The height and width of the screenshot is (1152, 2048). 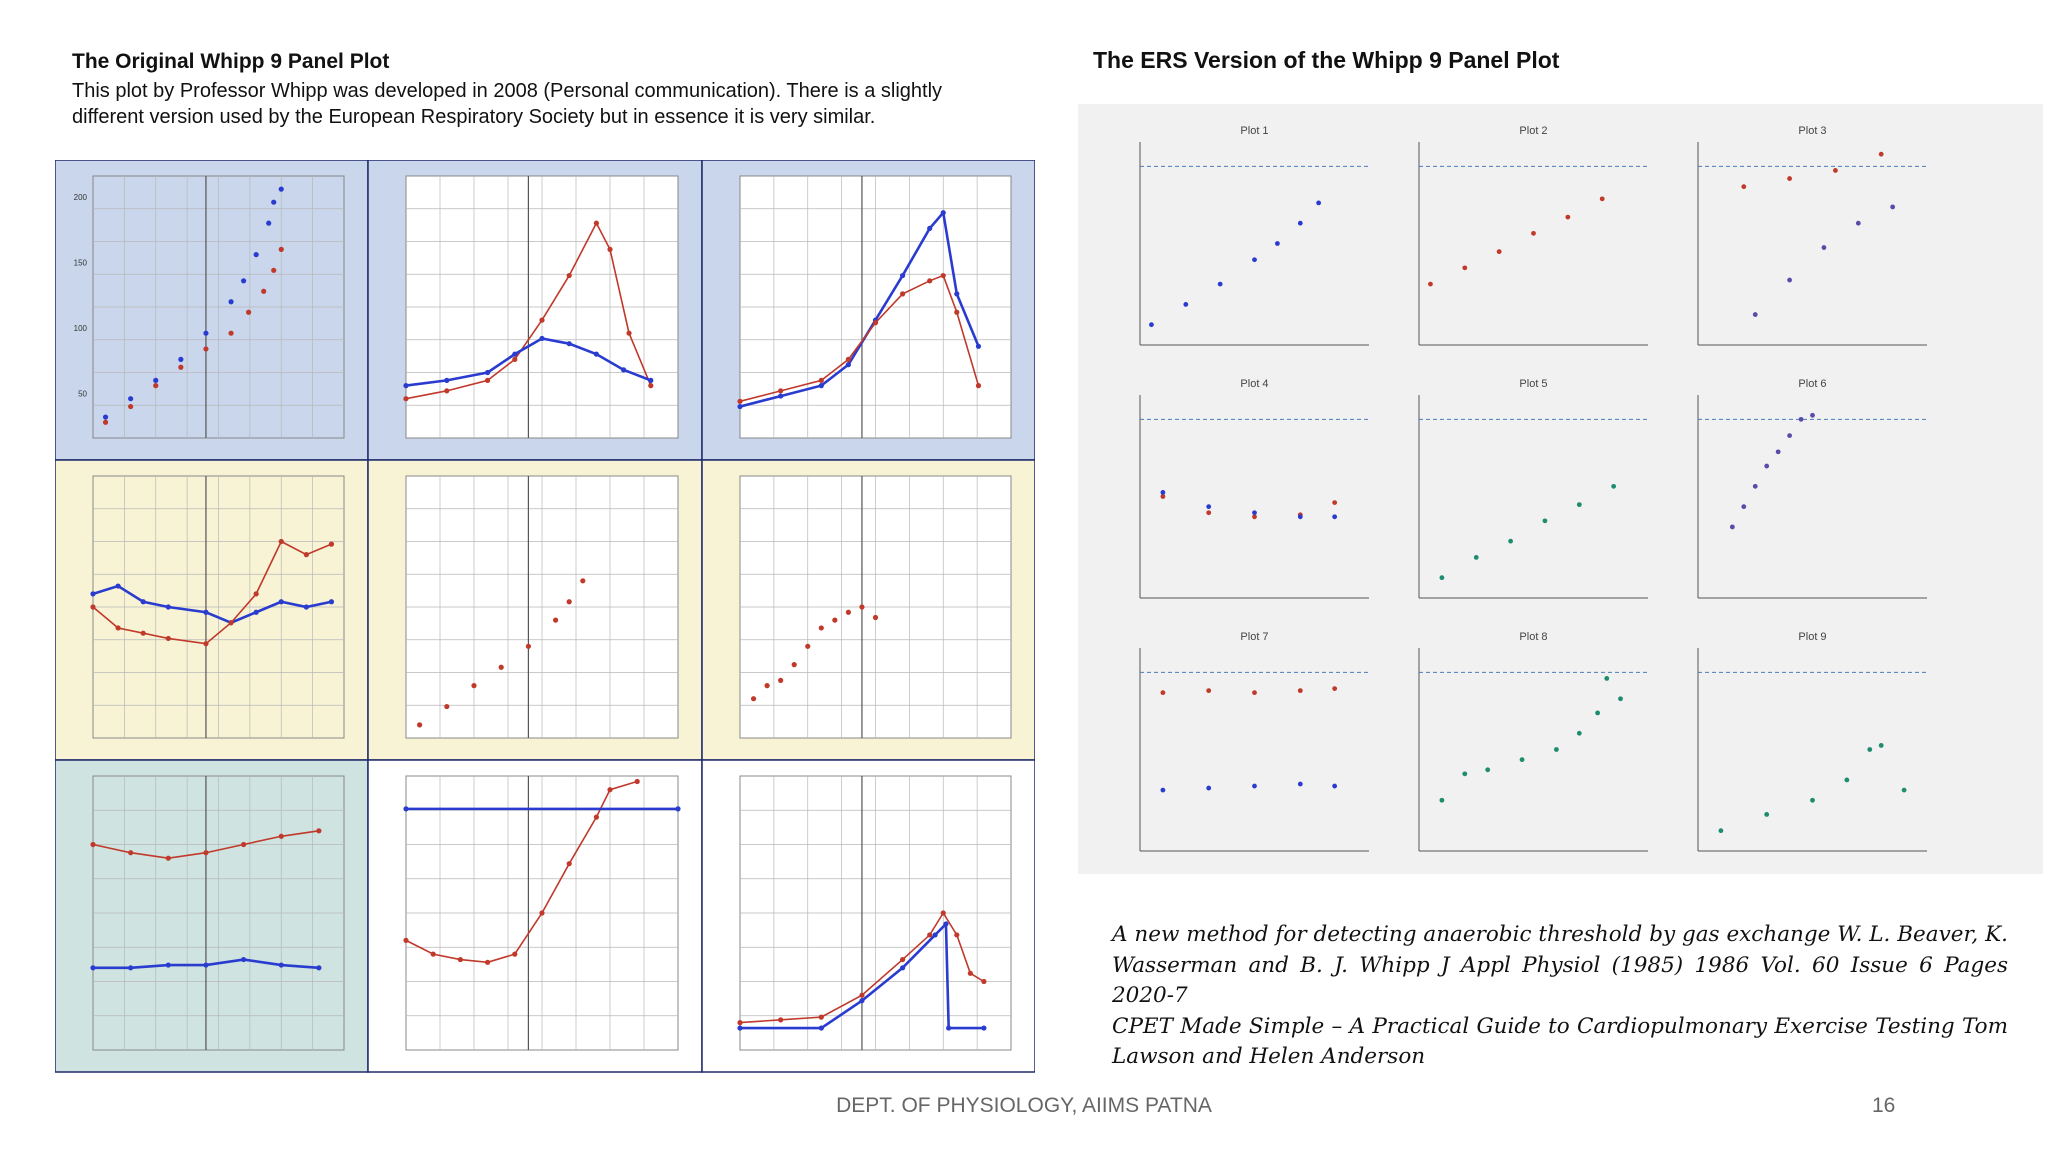 What do you see at coordinates (1254, 488) in the screenshot?
I see `ers-panel-4: Plot 4` at bounding box center [1254, 488].